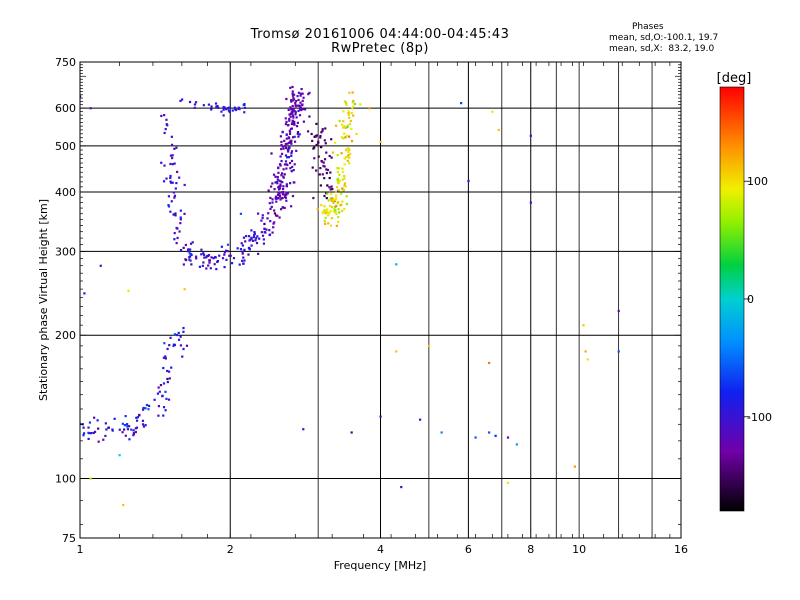 Image resolution: width=800 pixels, height=600 pixels. Describe the element at coordinates (662, 49) in the screenshot. I see `phases-x-line: mean, sd,X: 83.2, 19.0` at that location.